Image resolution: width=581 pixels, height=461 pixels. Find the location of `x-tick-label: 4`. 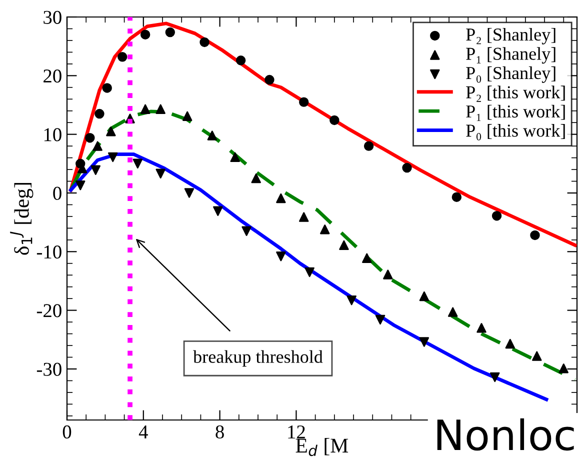

x-tick-label: 4 is located at coordinates (143, 432).